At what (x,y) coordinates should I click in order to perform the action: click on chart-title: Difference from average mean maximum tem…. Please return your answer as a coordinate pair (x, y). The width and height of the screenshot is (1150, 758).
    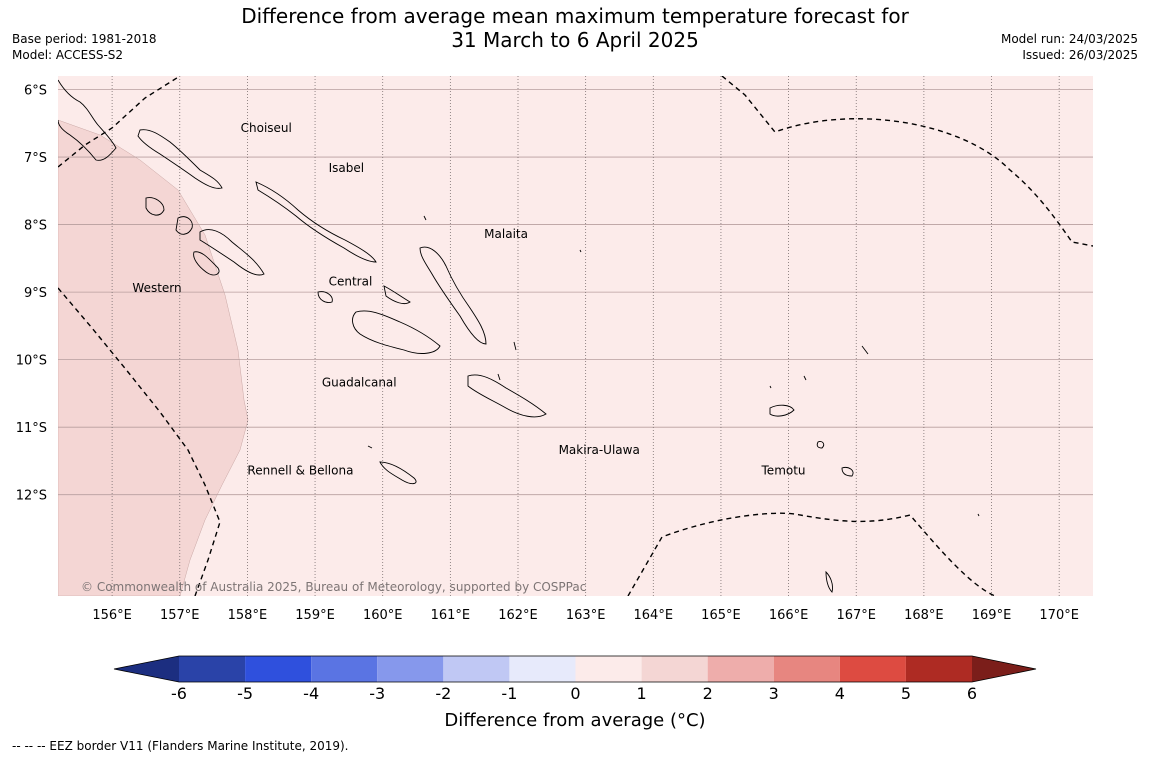
    Looking at the image, I should click on (575, 28).